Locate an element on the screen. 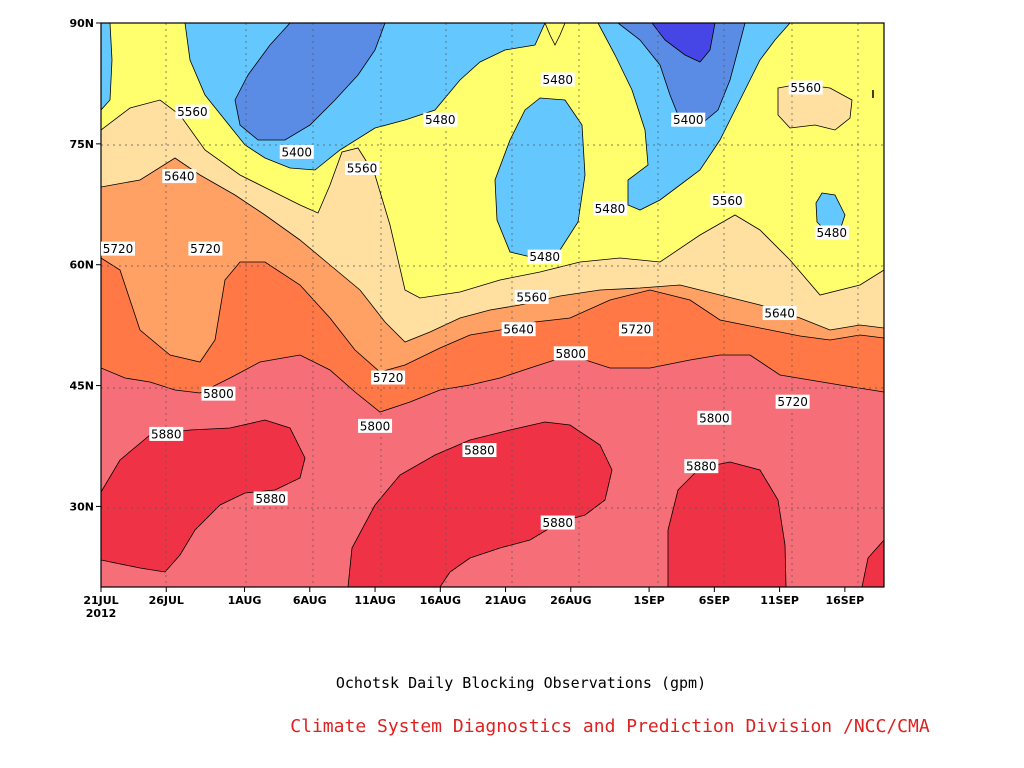 This screenshot has width=1024, height=768. band-5560-notch is located at coordinates (555, 34).